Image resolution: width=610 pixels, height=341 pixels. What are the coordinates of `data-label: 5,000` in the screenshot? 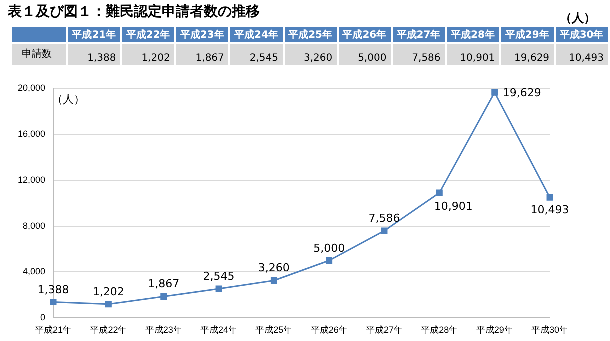 It's located at (330, 248).